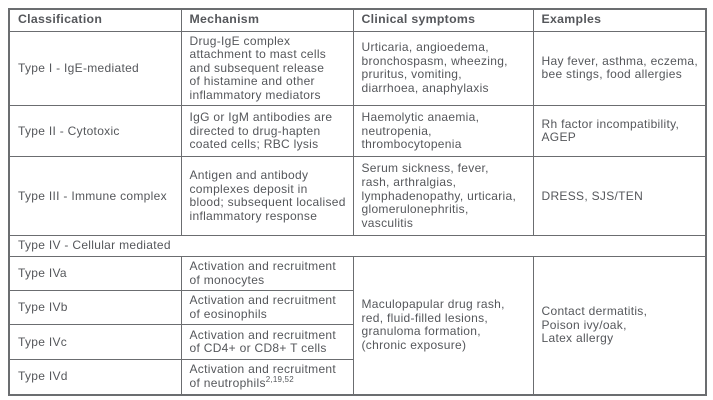 Image resolution: width=713 pixels, height=400 pixels. Describe the element at coordinates (95, 308) in the screenshot. I see `cell-type4b-classification: Type IVb` at that location.